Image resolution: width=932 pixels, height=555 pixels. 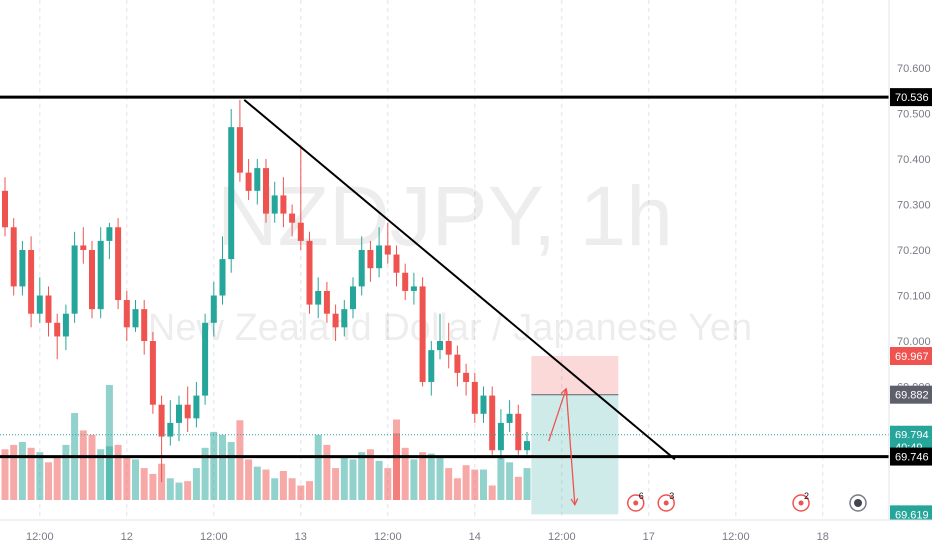 I want to click on event-count: 6, so click(x=641, y=496).